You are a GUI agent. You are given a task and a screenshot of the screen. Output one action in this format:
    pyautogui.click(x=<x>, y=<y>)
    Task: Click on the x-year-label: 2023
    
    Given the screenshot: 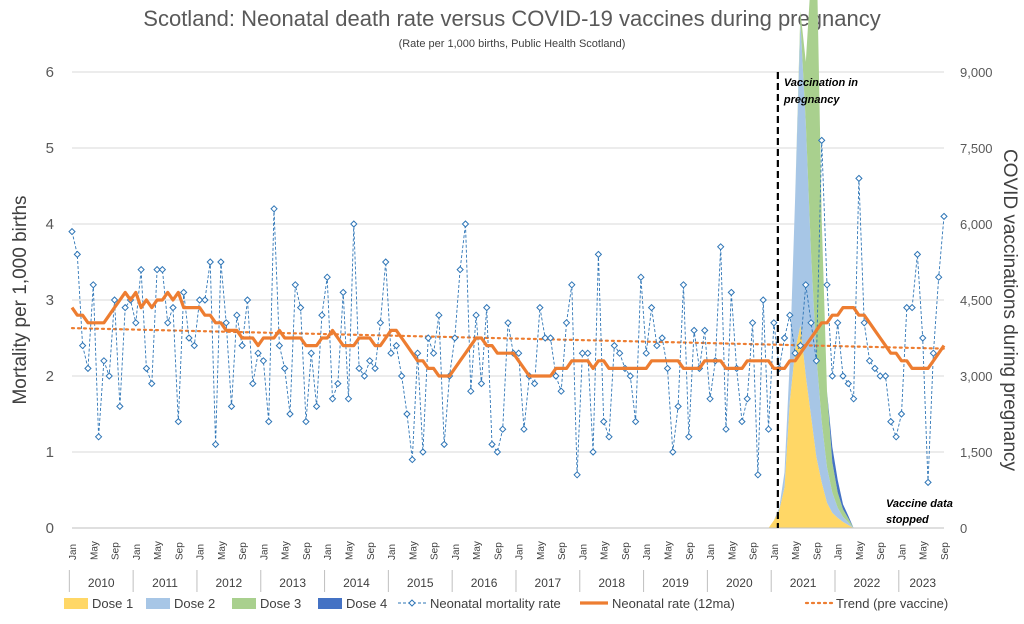 What is the action you would take?
    pyautogui.click(x=922, y=583)
    